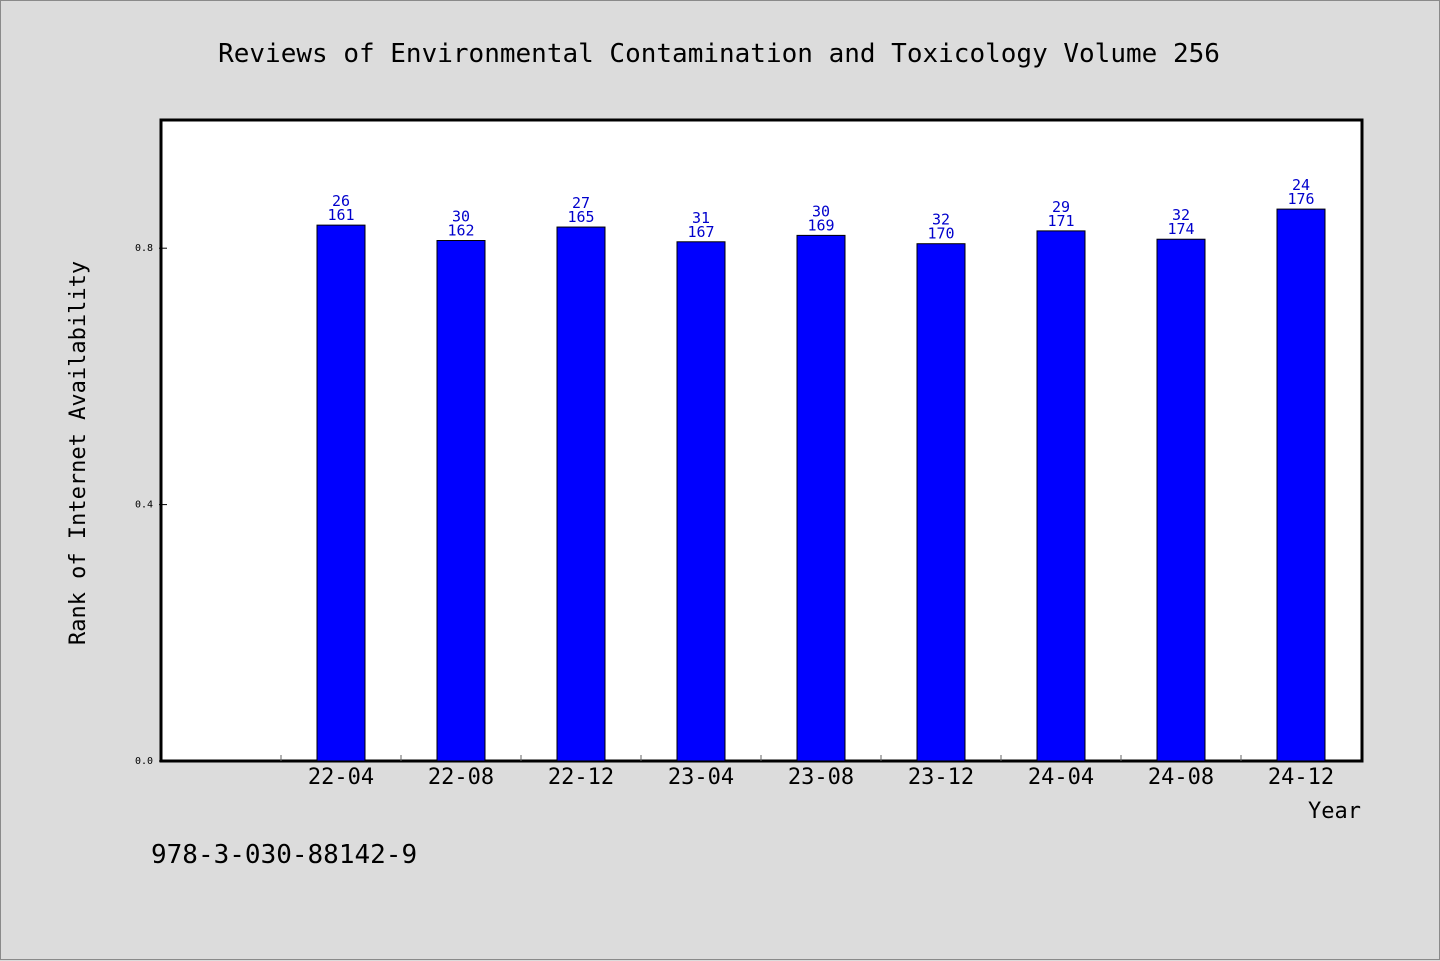 The image size is (1440, 961). What do you see at coordinates (1181, 777) in the screenshot?
I see `x-tick-label: 24-08` at bounding box center [1181, 777].